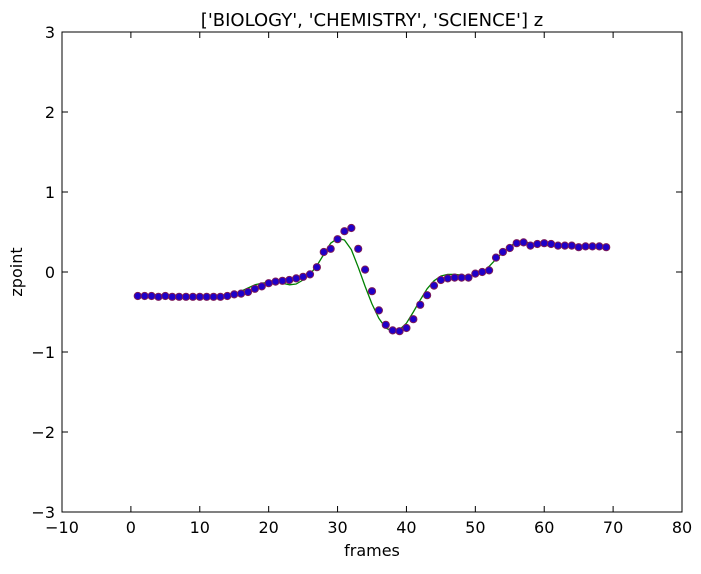  What do you see at coordinates (50, 32) in the screenshot?
I see `y-tick-label: 3` at bounding box center [50, 32].